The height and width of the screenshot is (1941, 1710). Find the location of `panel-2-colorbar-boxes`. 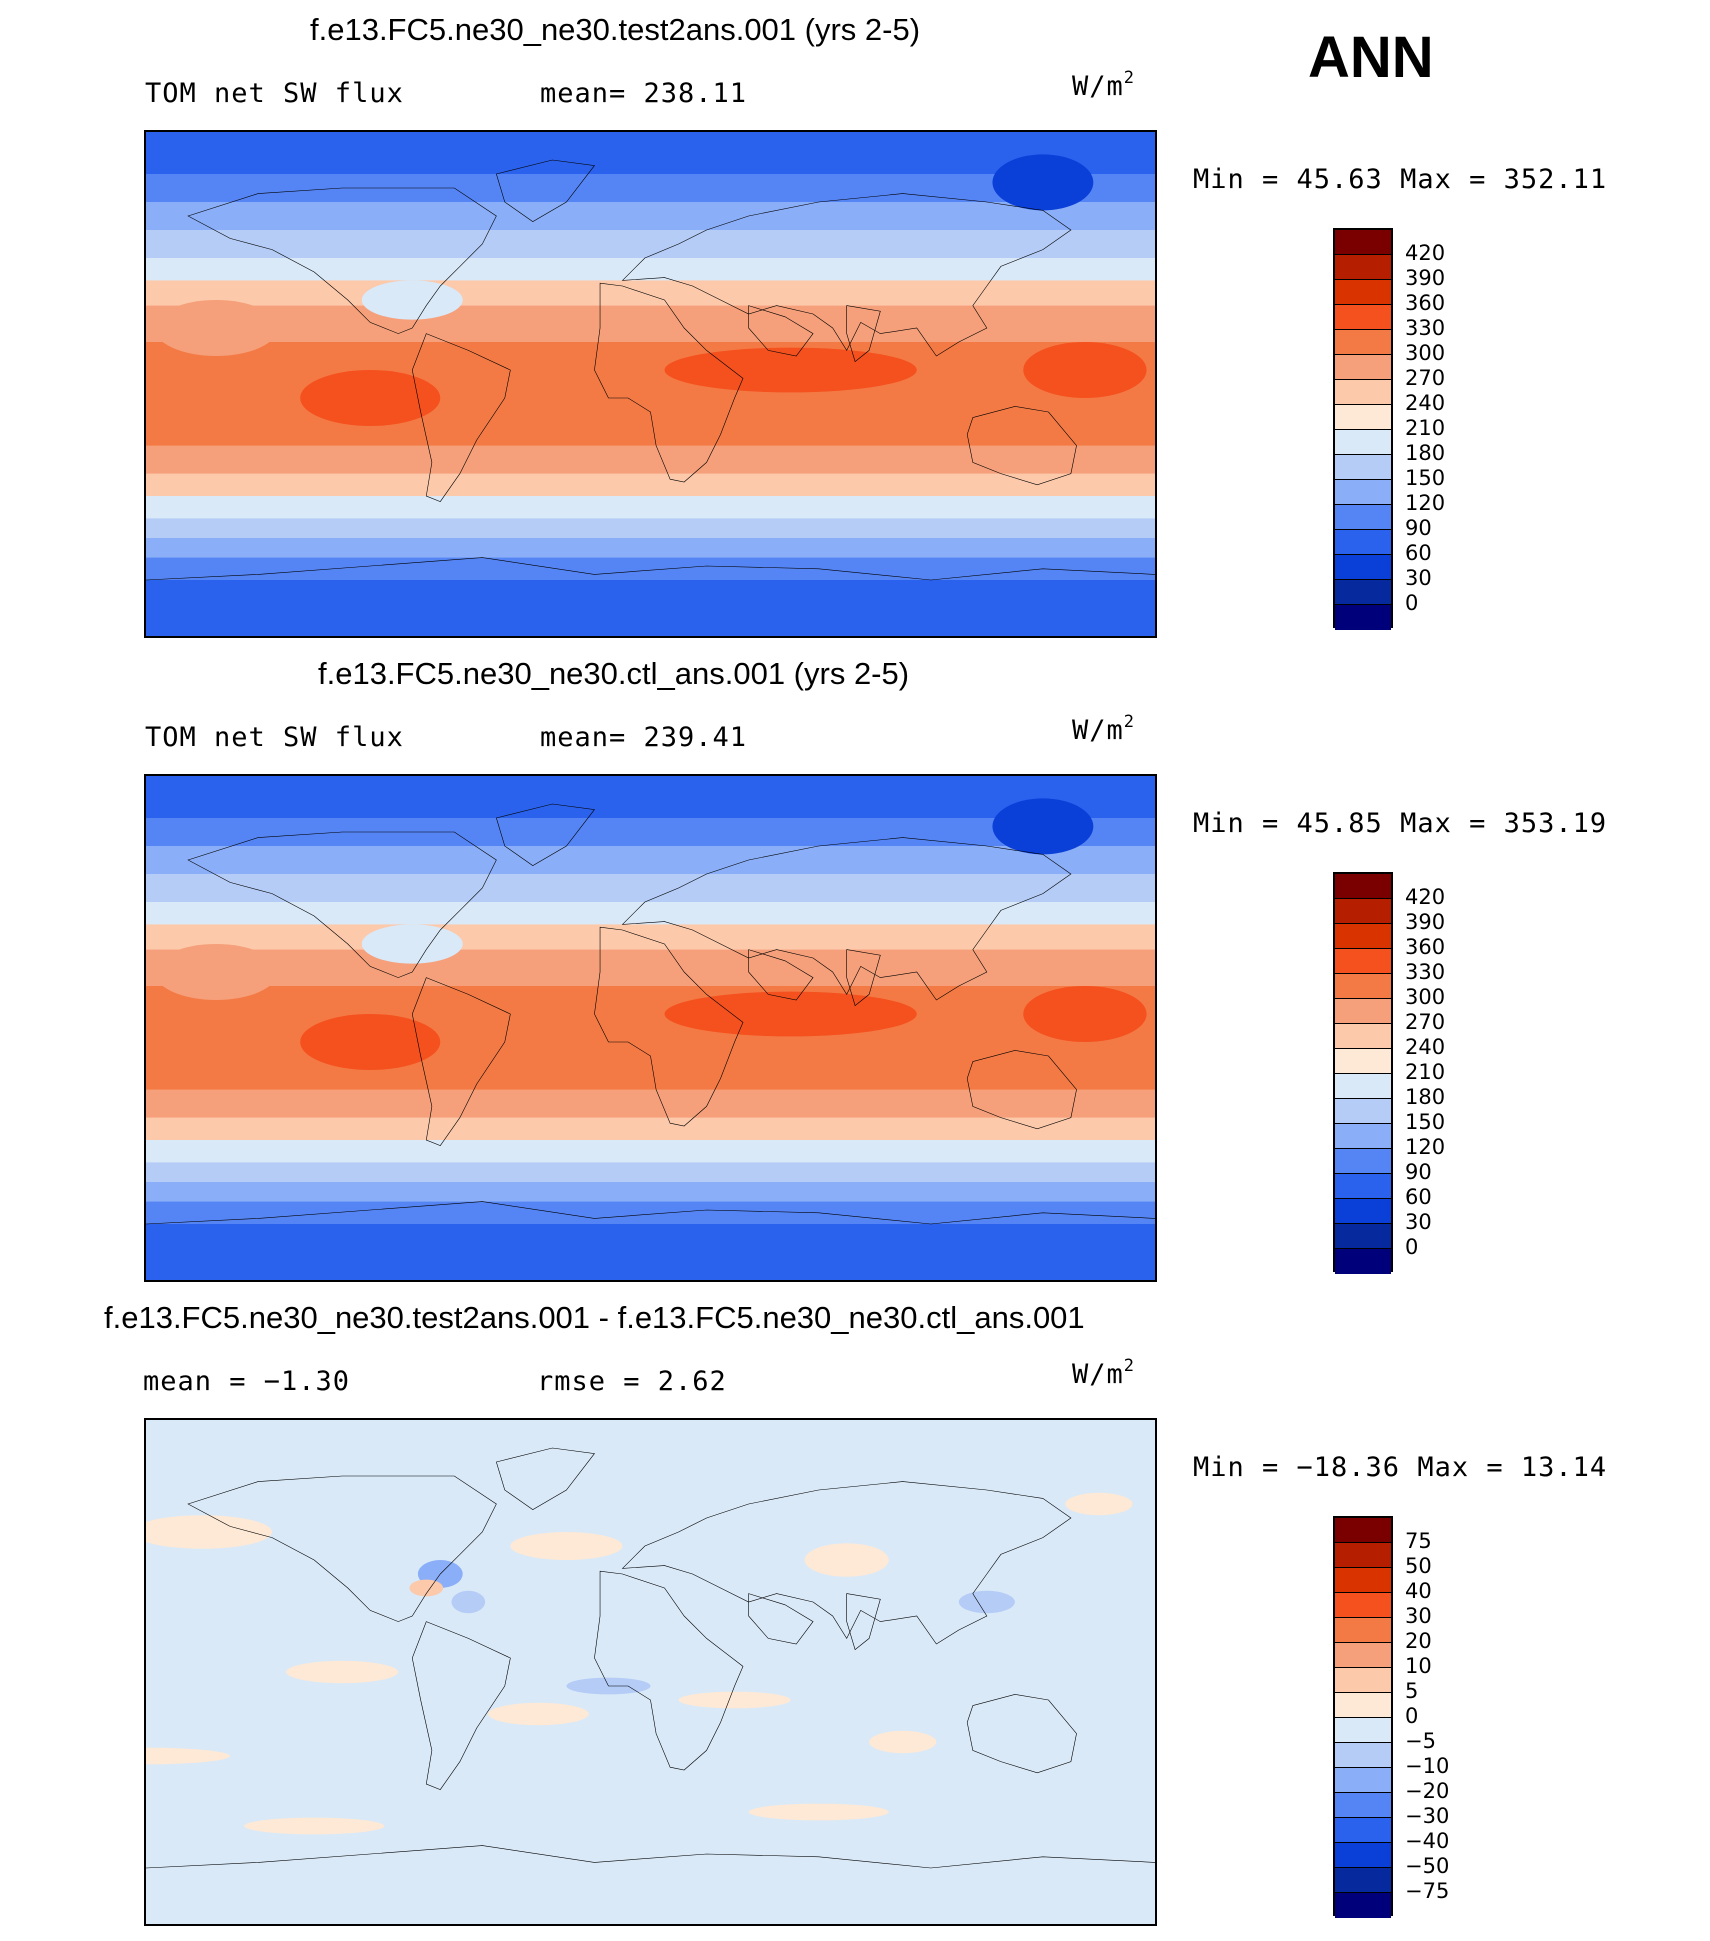

panel-2-colorbar-boxes is located at coordinates (1363, 1073).